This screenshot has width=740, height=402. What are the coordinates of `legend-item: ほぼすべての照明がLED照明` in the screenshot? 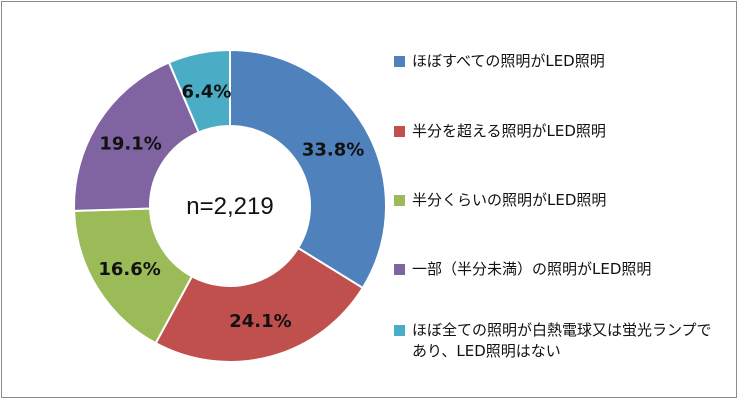 It's located at (553, 61).